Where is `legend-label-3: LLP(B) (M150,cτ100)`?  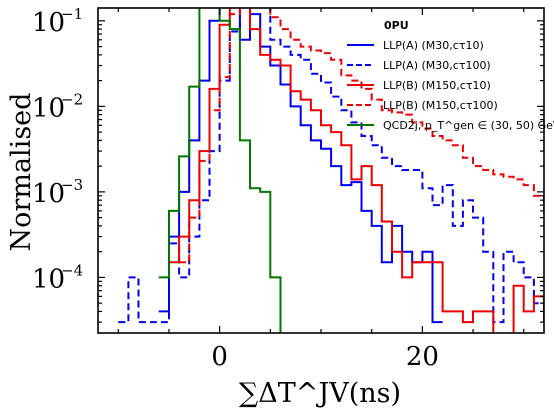 legend-label-3: LLP(B) (M150,cτ100) is located at coordinates (440, 105).